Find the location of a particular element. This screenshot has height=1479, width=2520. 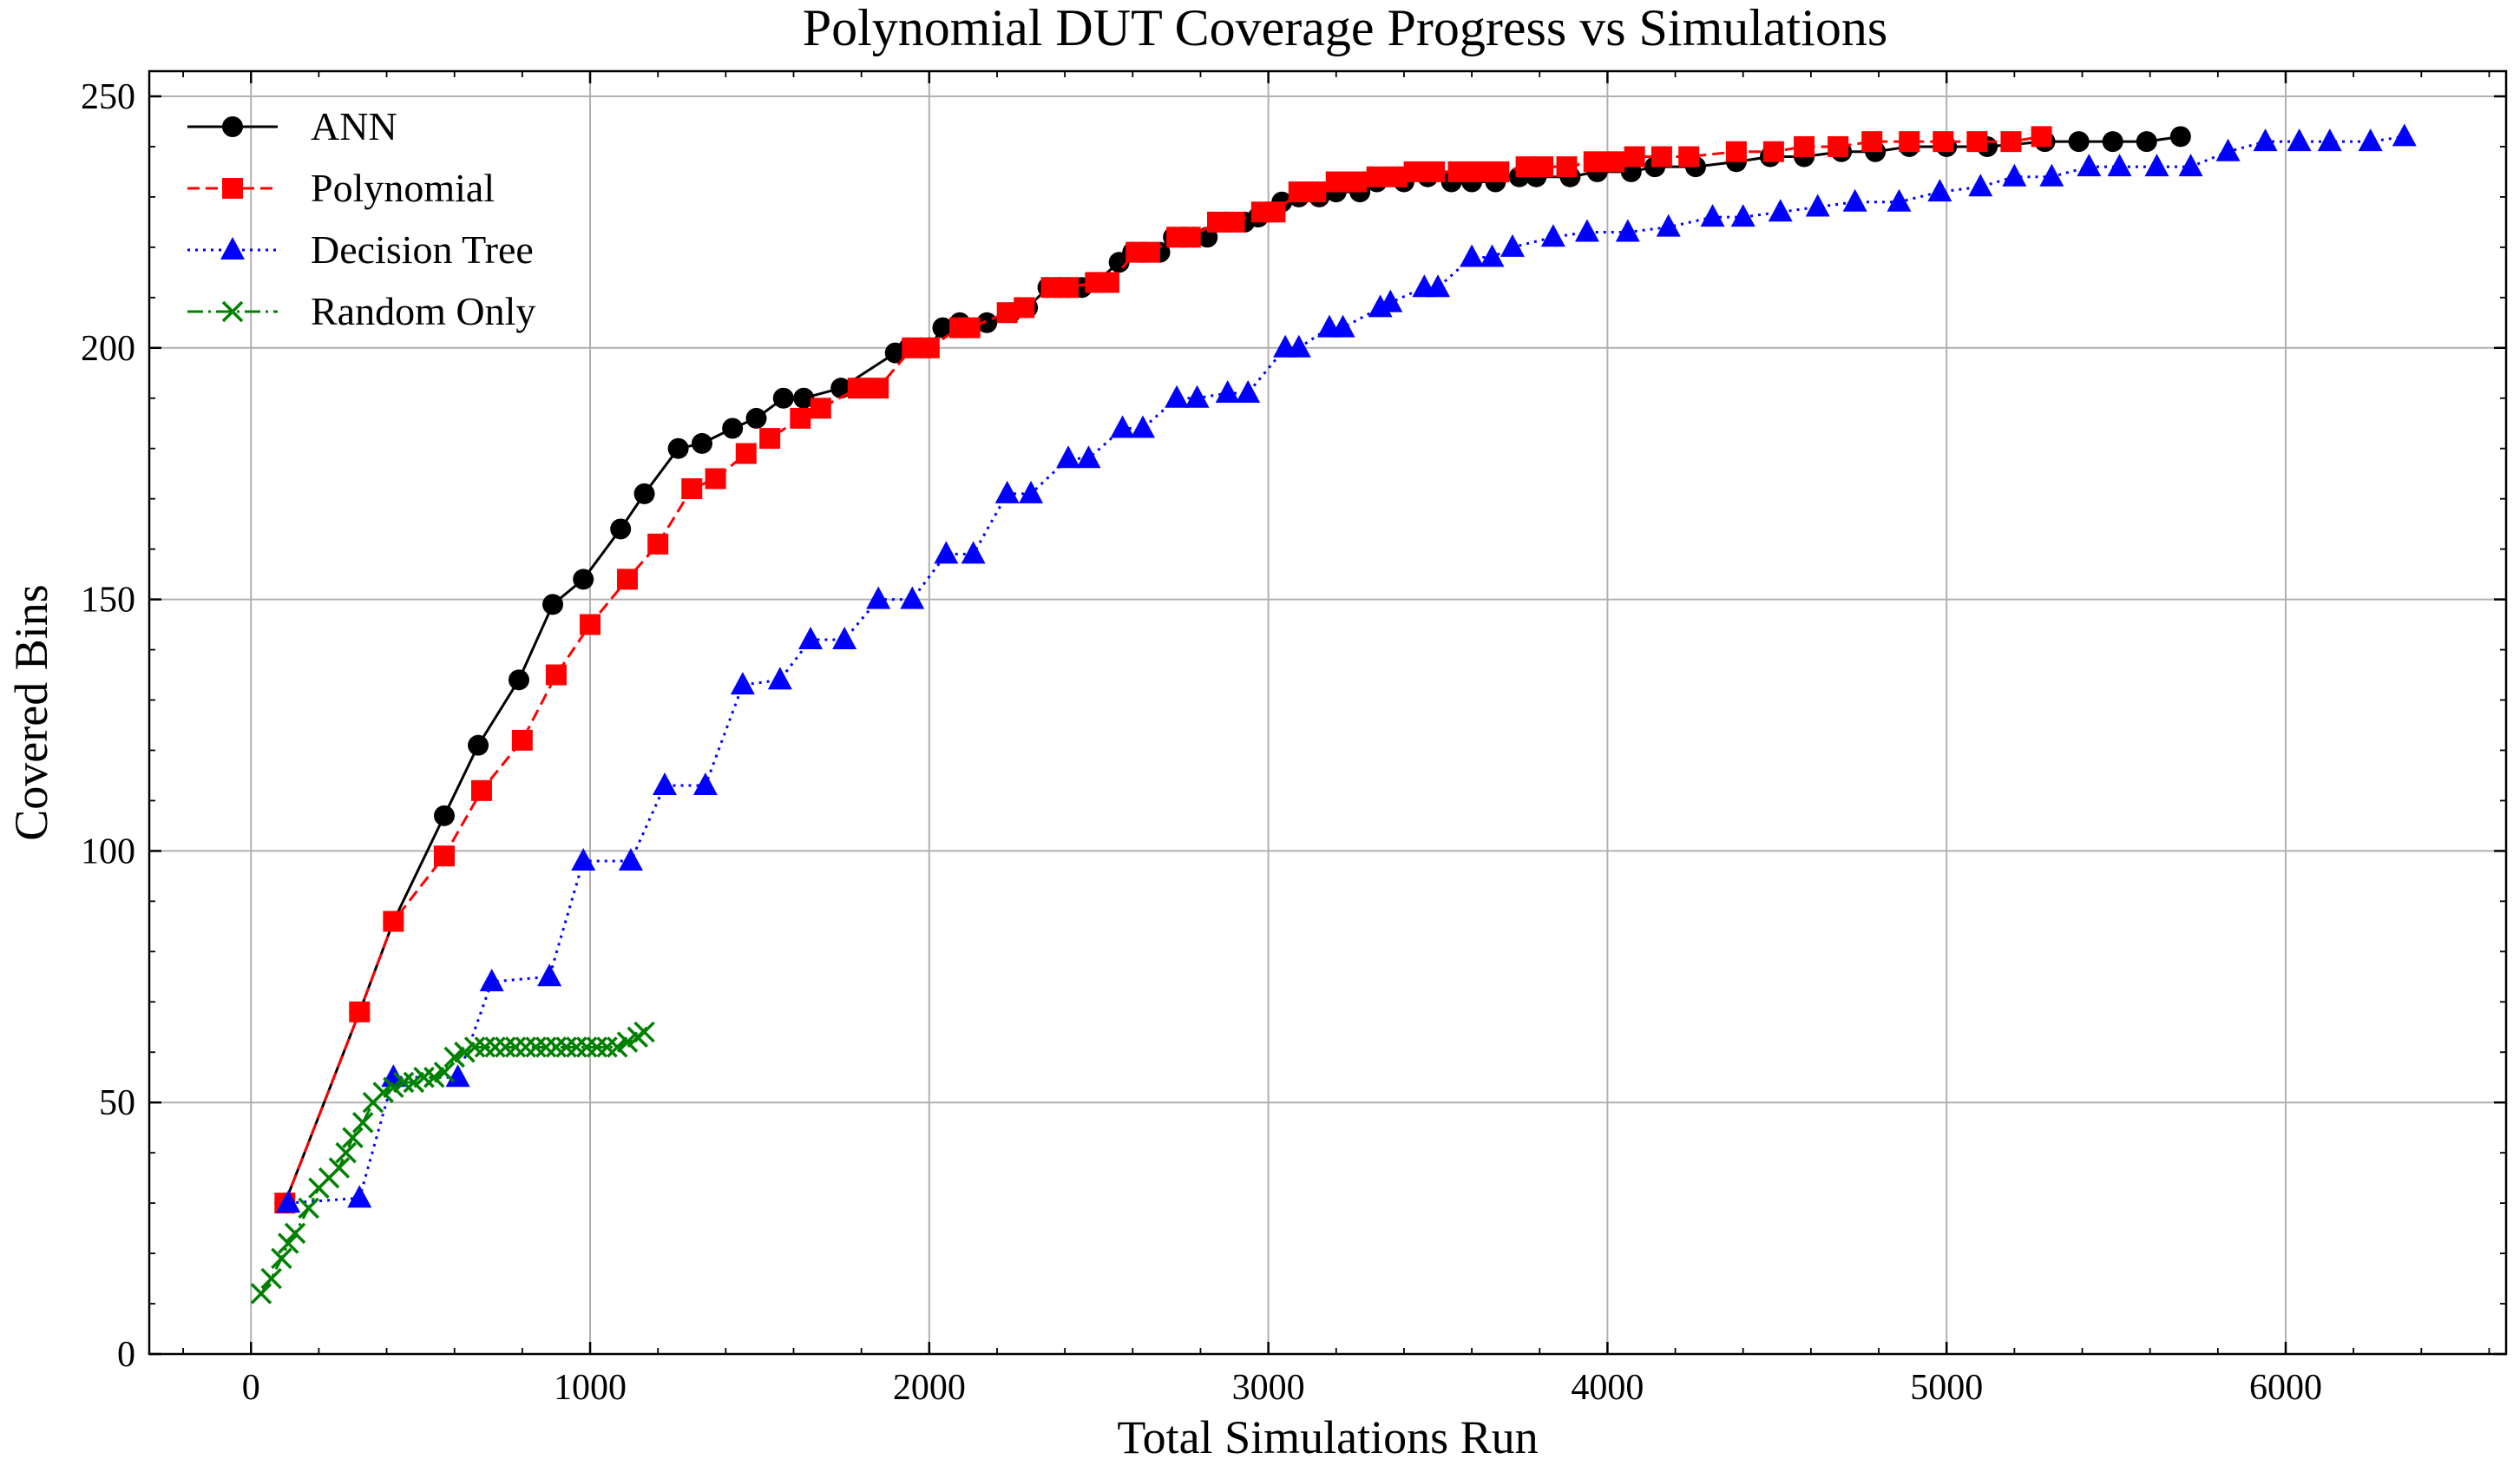

y-tick-label: 100 is located at coordinates (108, 851).